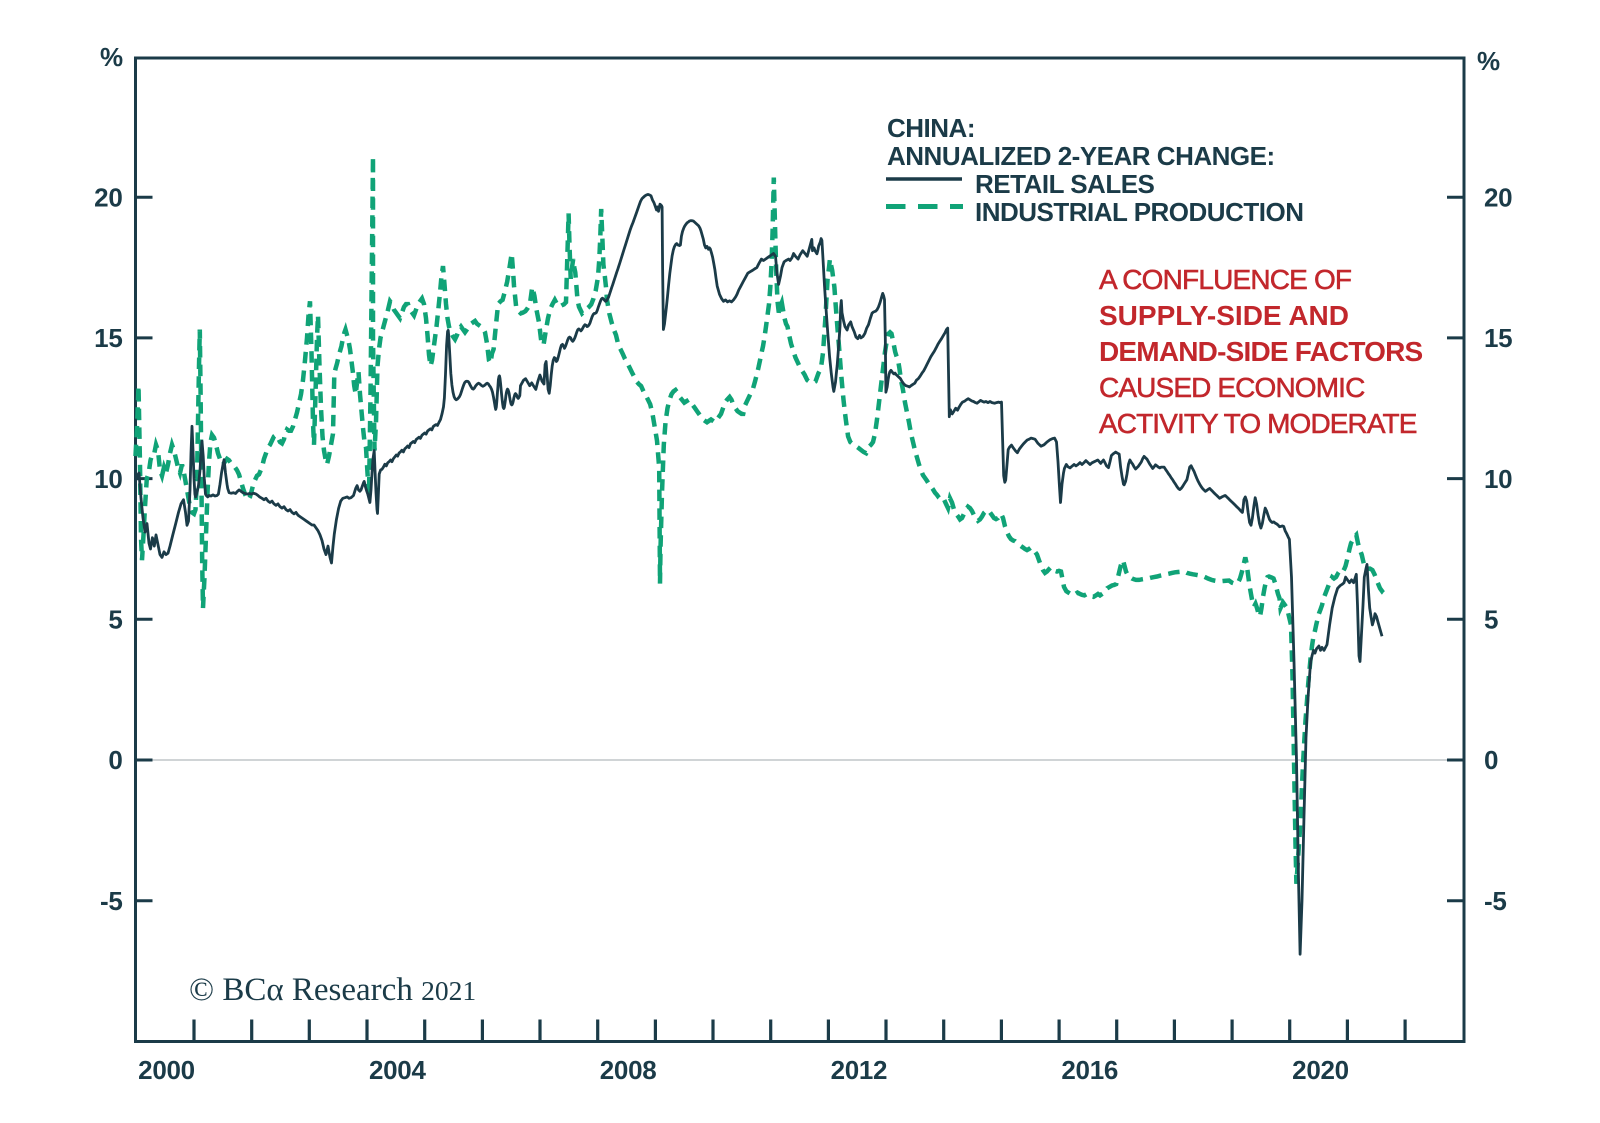  Describe the element at coordinates (397, 1070) in the screenshot. I see `svg-text: 2004` at that location.